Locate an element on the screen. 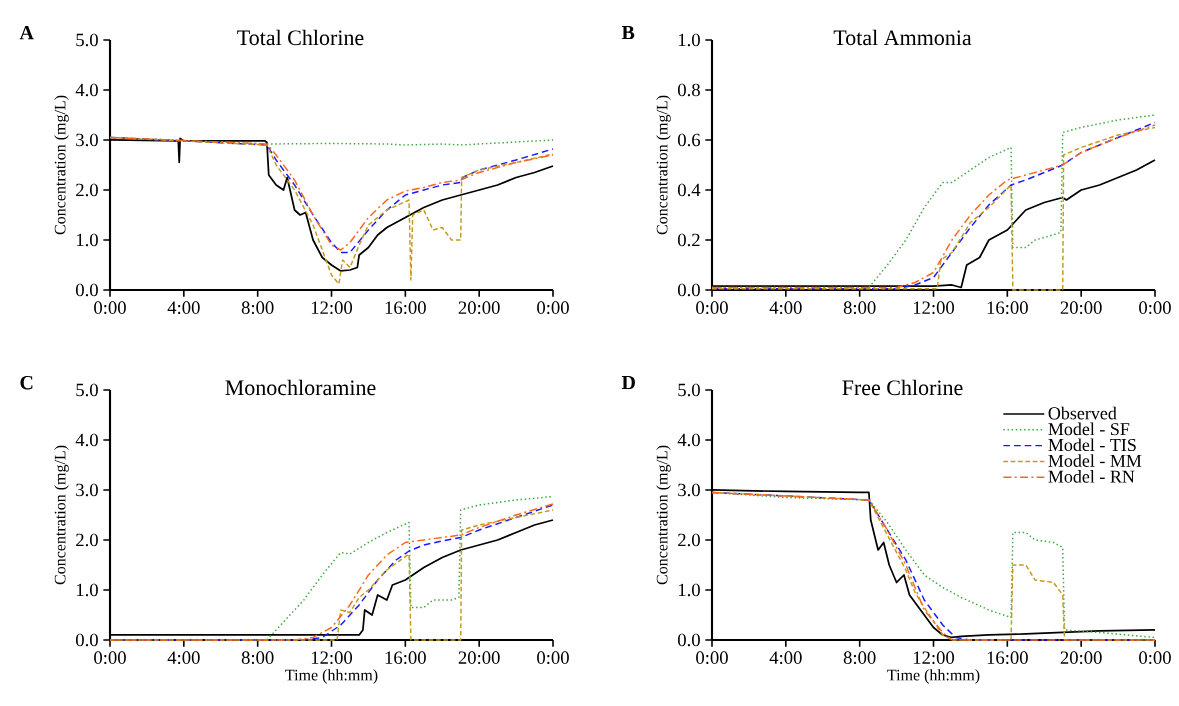  text: A is located at coordinates (26, 32).